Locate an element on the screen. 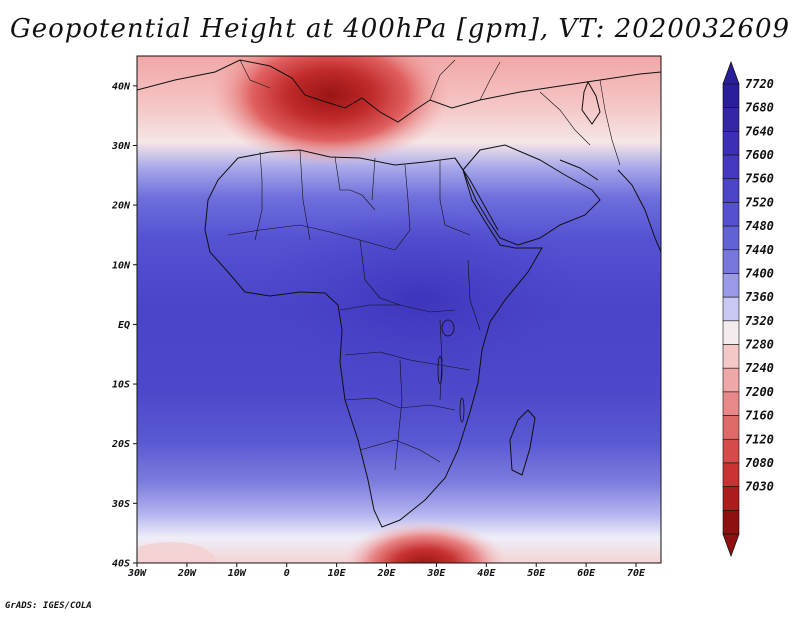  lon-tick-label: 70E is located at coordinates (636, 573).